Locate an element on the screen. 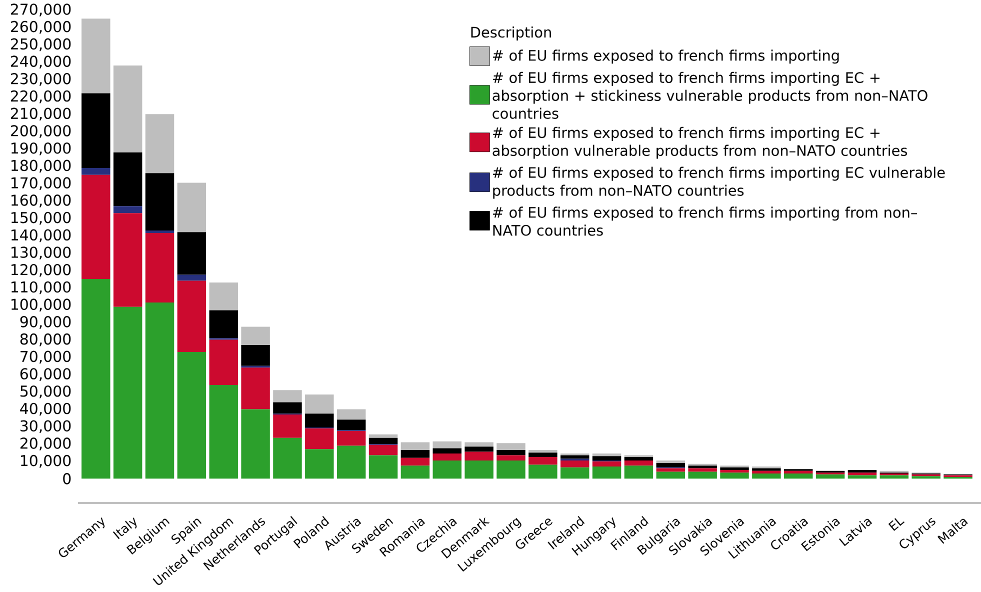 This screenshot has width=981, height=592. y-tick-label: 200,000 is located at coordinates (40, 131).